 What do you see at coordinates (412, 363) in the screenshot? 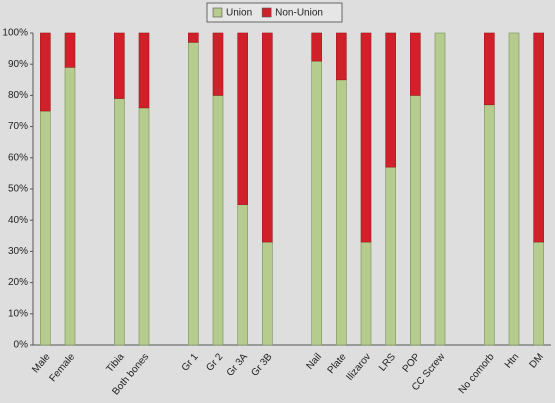
I see `x-tick-label: POP` at bounding box center [412, 363].